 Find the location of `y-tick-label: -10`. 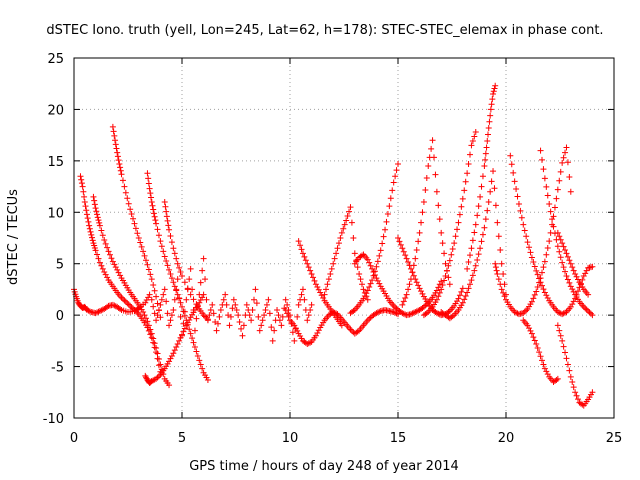

y-tick-label: -10 is located at coordinates (53, 419).